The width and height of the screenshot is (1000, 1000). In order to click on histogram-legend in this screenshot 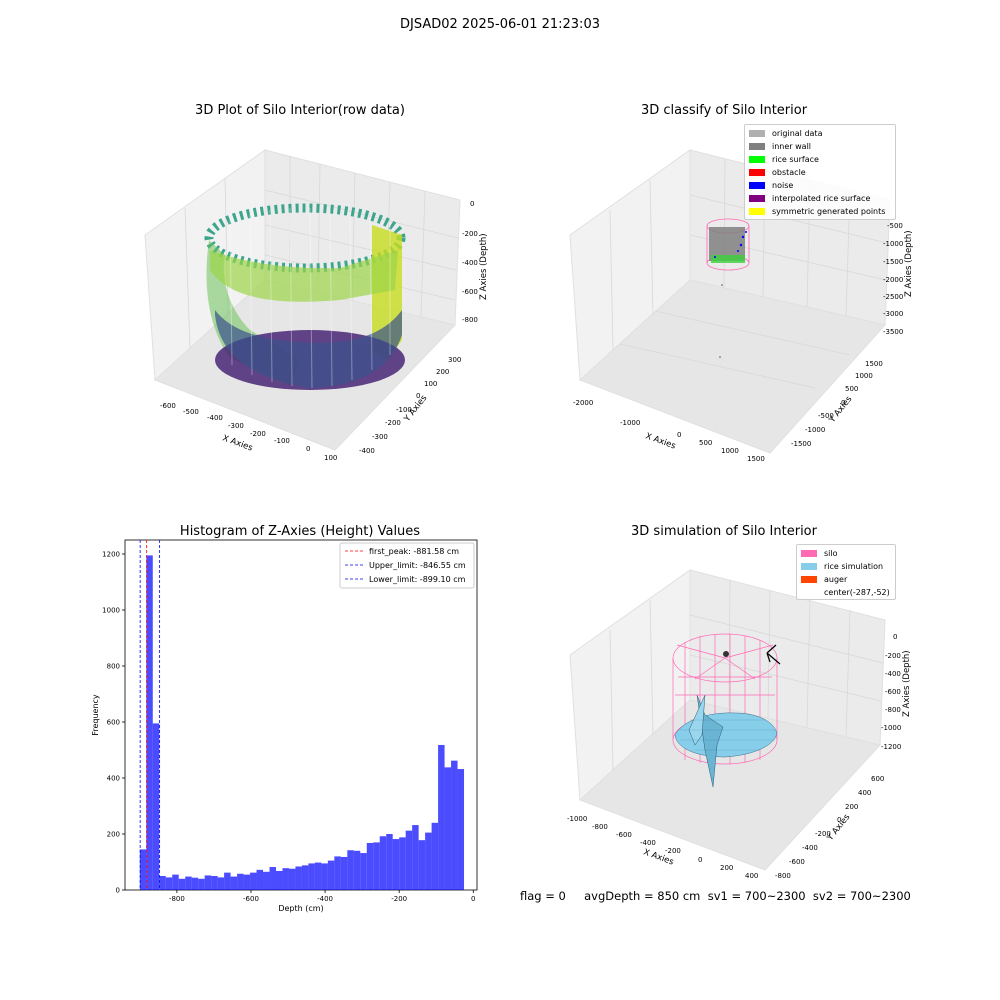, I will do `click(407, 565)`.